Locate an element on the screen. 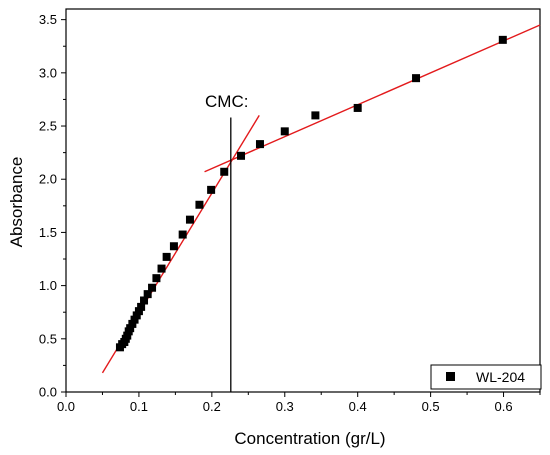 Image resolution: width=550 pixels, height=455 pixels. legend-marker is located at coordinates (450, 376).